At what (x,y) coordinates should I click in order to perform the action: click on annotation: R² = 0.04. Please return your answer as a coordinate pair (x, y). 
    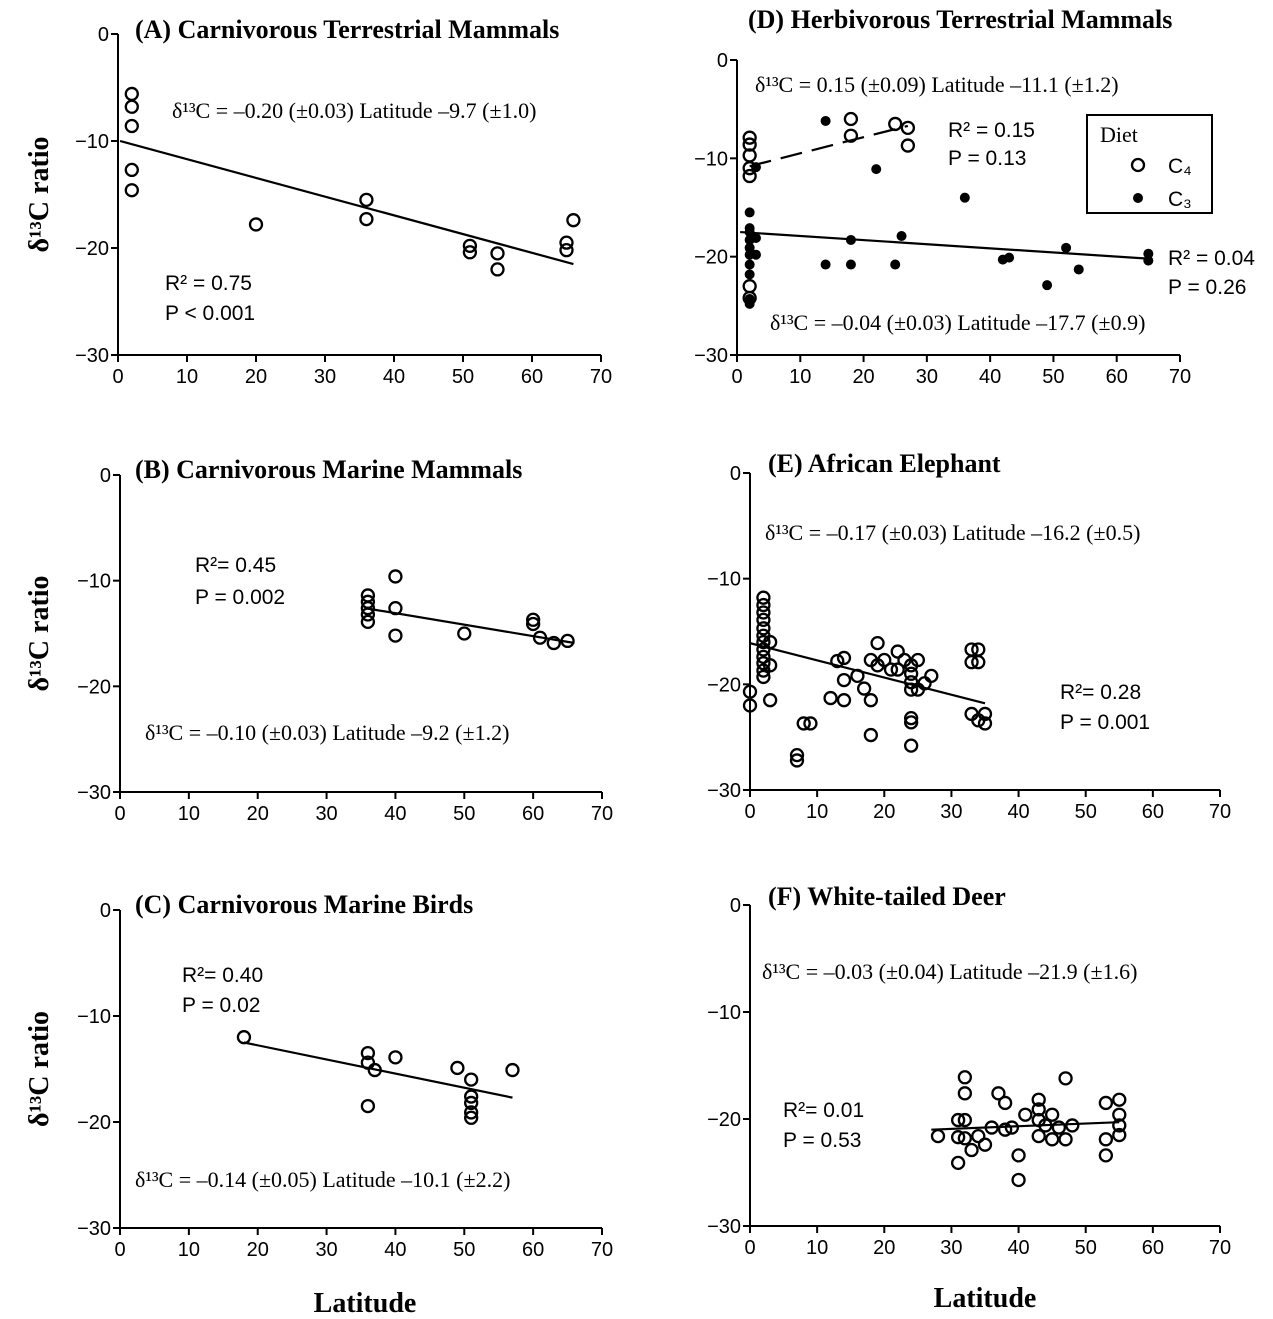
    Looking at the image, I should click on (1211, 258).